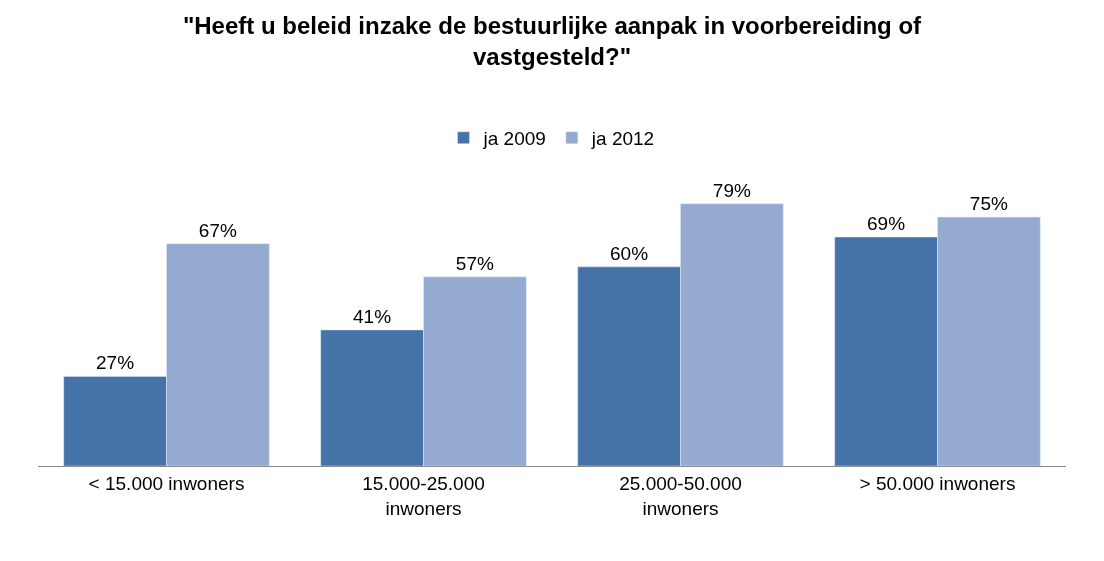 The height and width of the screenshot is (561, 1104). Describe the element at coordinates (372, 316) in the screenshot. I see `data-label: 41%` at that location.